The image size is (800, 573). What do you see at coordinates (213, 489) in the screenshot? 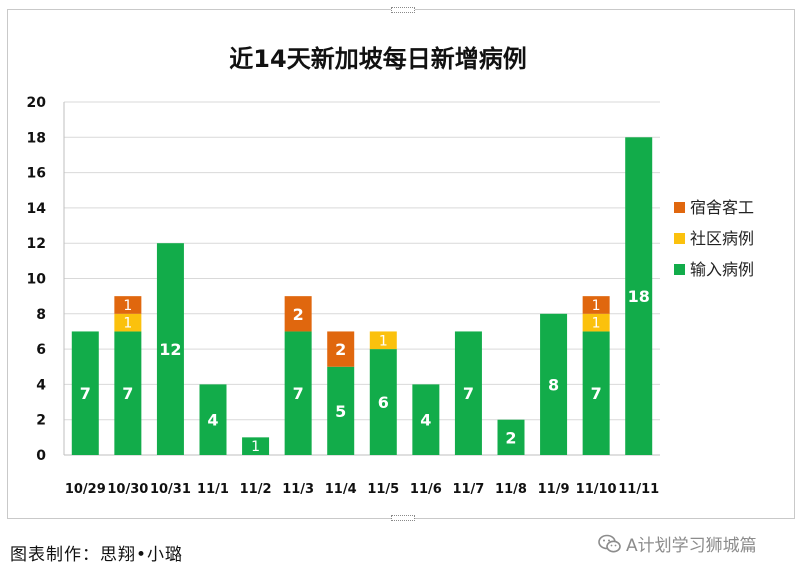
I see `x-tick-label: 11/1` at bounding box center [213, 489].